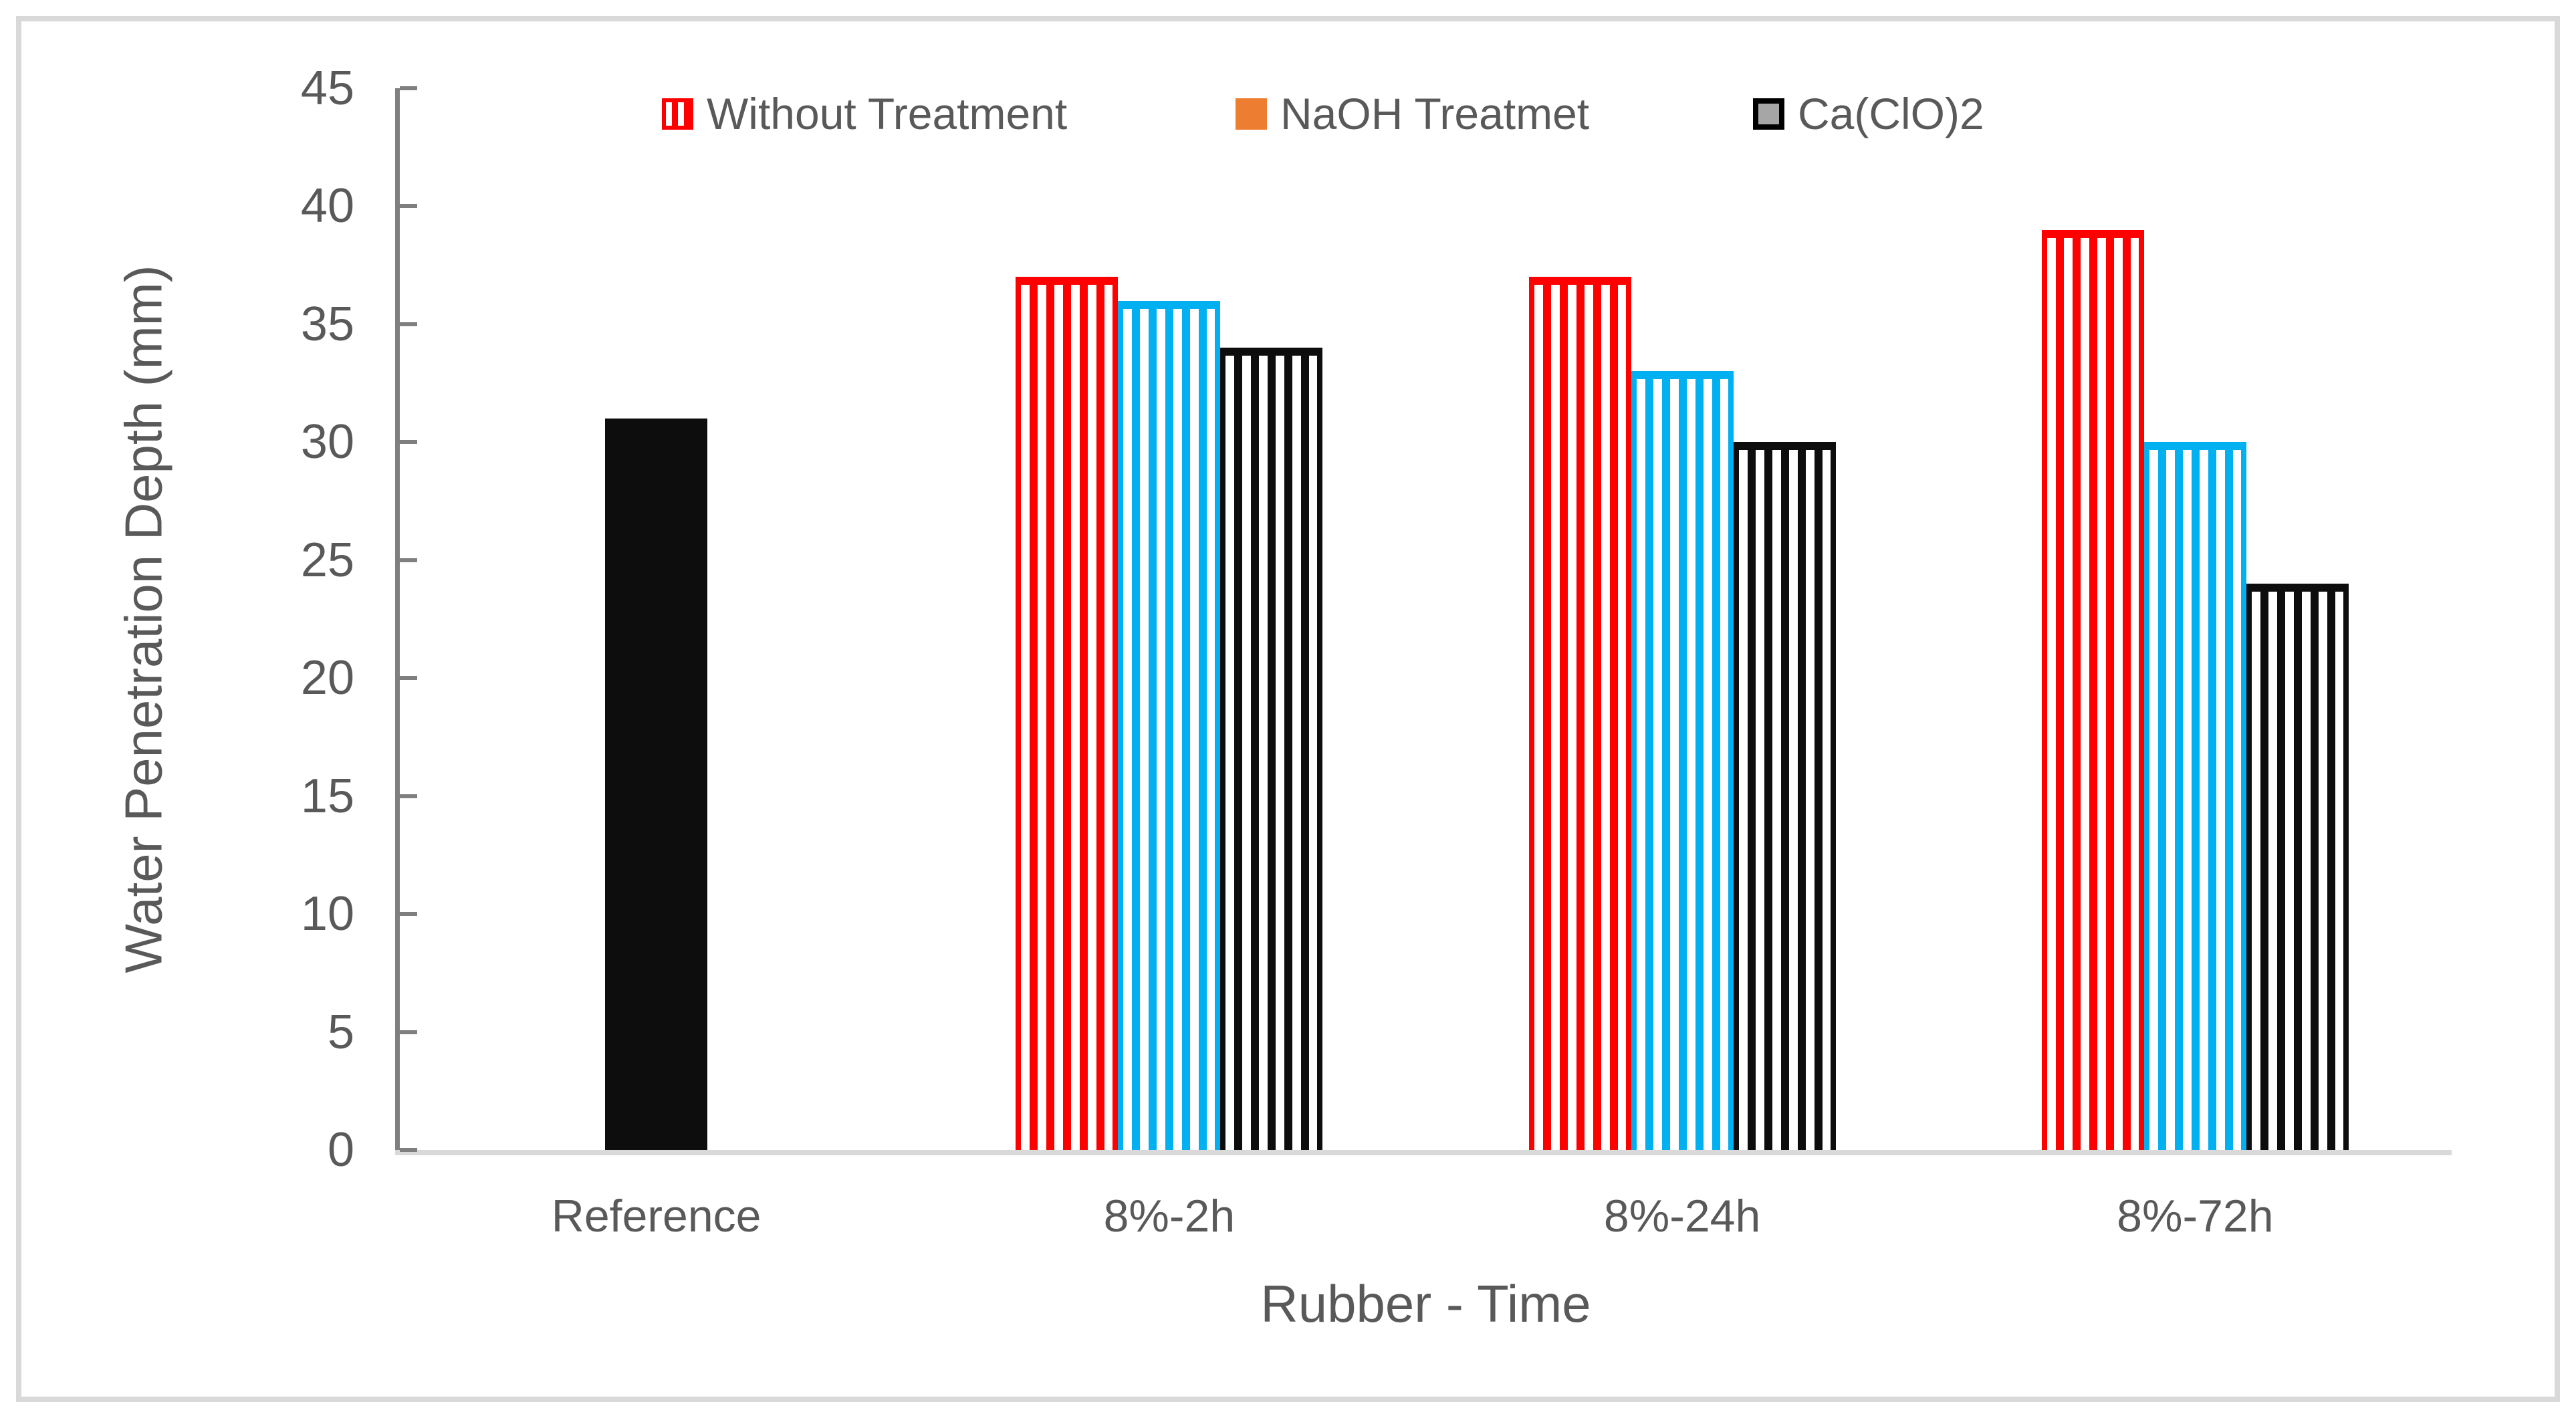  I want to click on legend-item-2: NaOH Treatmet, so click(1412, 114).